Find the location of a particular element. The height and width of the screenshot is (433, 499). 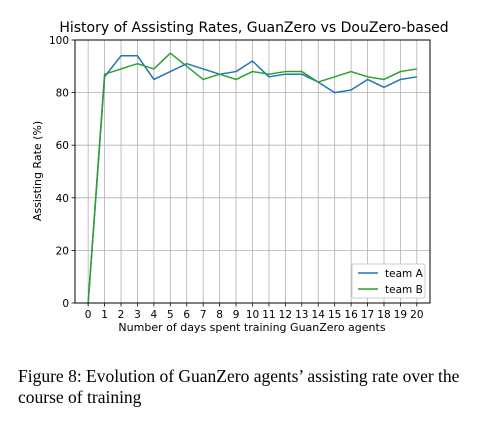

x-tick-label: 17 is located at coordinates (367, 315).